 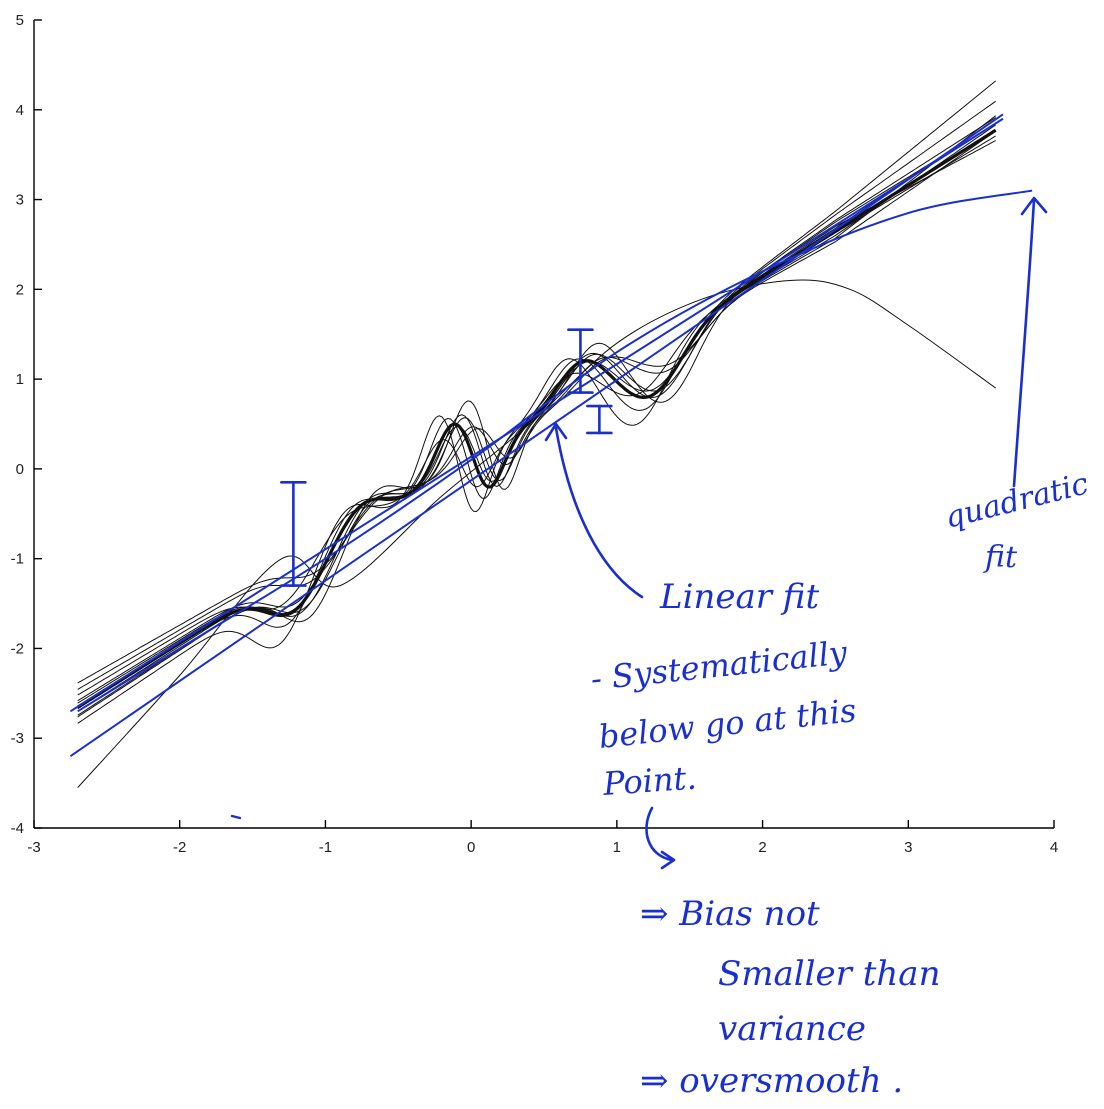 I want to click on y-tick-label: 3, so click(x=20, y=200).